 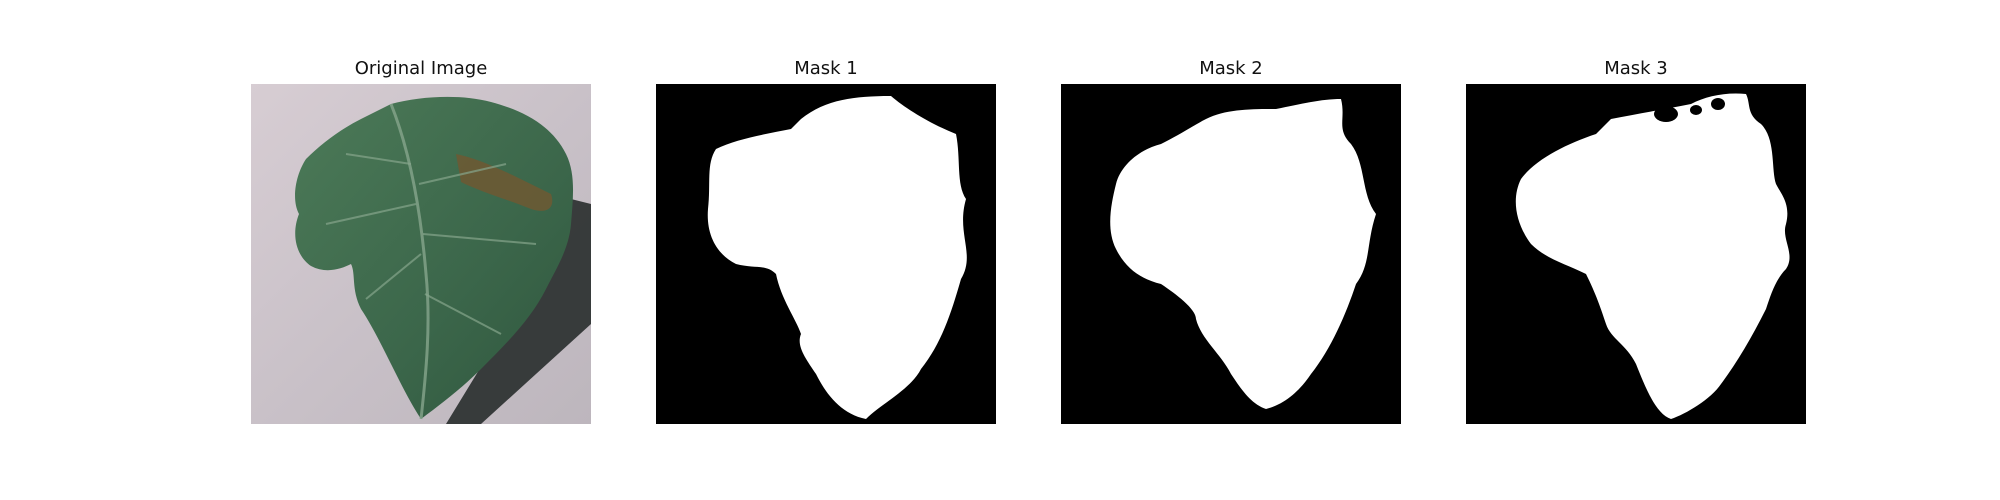 What do you see at coordinates (1636, 68) in the screenshot?
I see `mask-3-title: Mask 3` at bounding box center [1636, 68].